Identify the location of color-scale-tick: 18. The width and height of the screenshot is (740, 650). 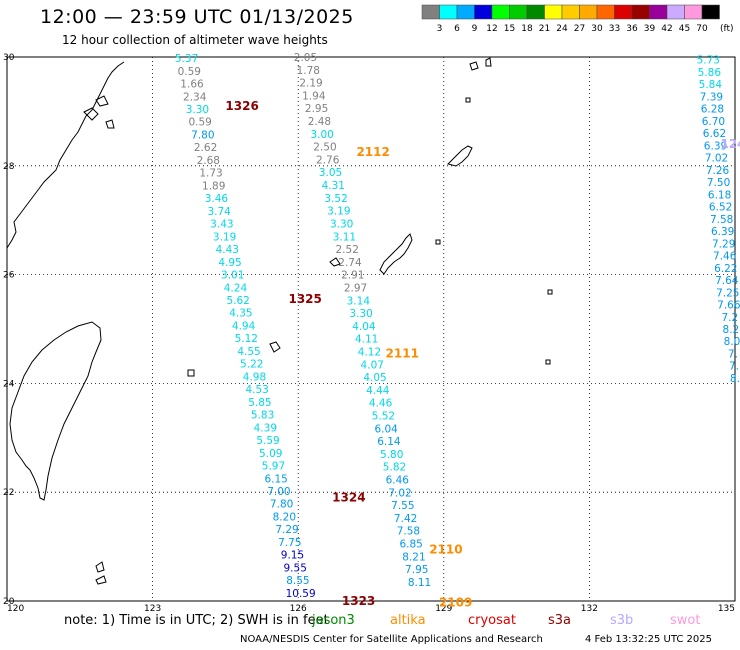
(527, 29).